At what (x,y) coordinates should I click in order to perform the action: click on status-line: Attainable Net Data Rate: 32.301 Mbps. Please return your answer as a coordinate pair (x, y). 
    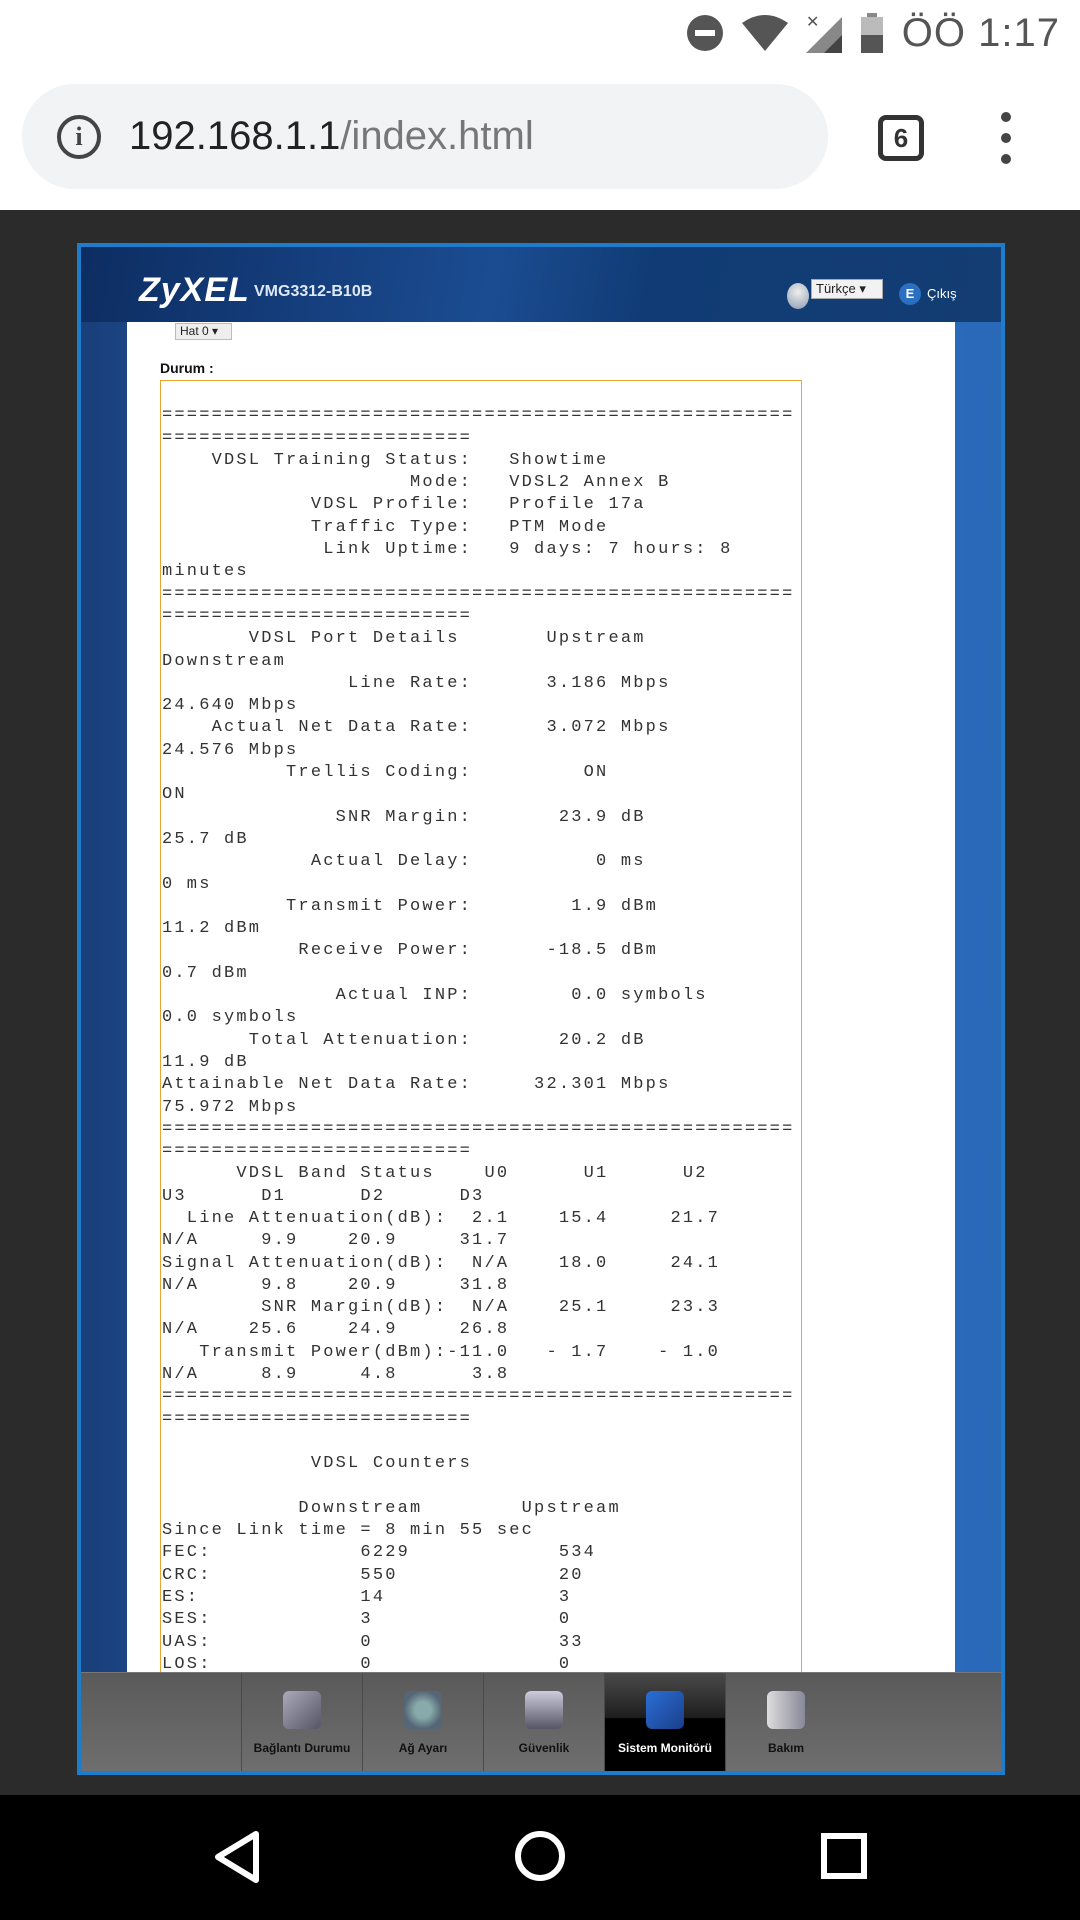
    Looking at the image, I should click on (416, 1085).